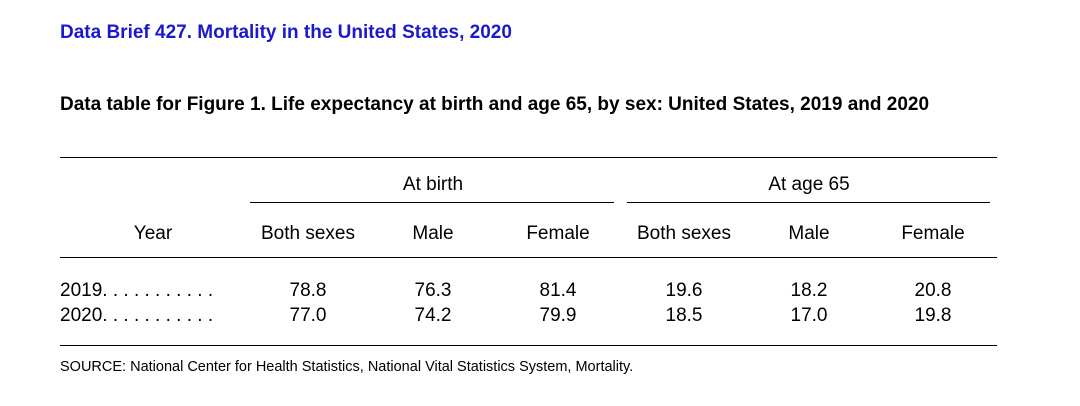 The image size is (1080, 406). I want to click on table-cell: 18.2, so click(809, 290).